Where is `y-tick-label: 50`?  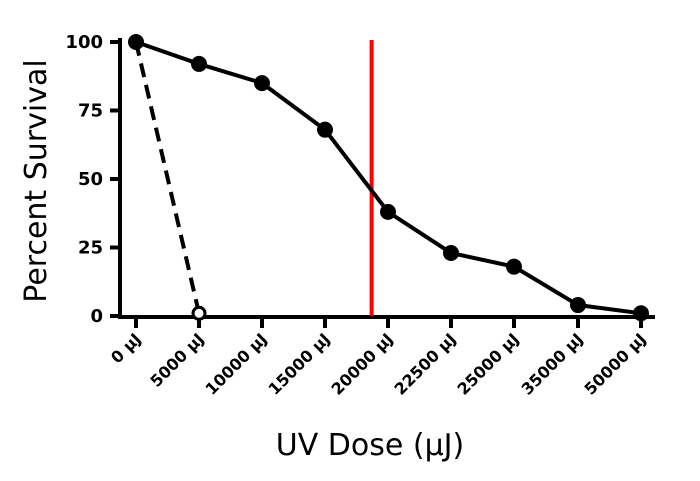 y-tick-label: 50 is located at coordinates (90, 179).